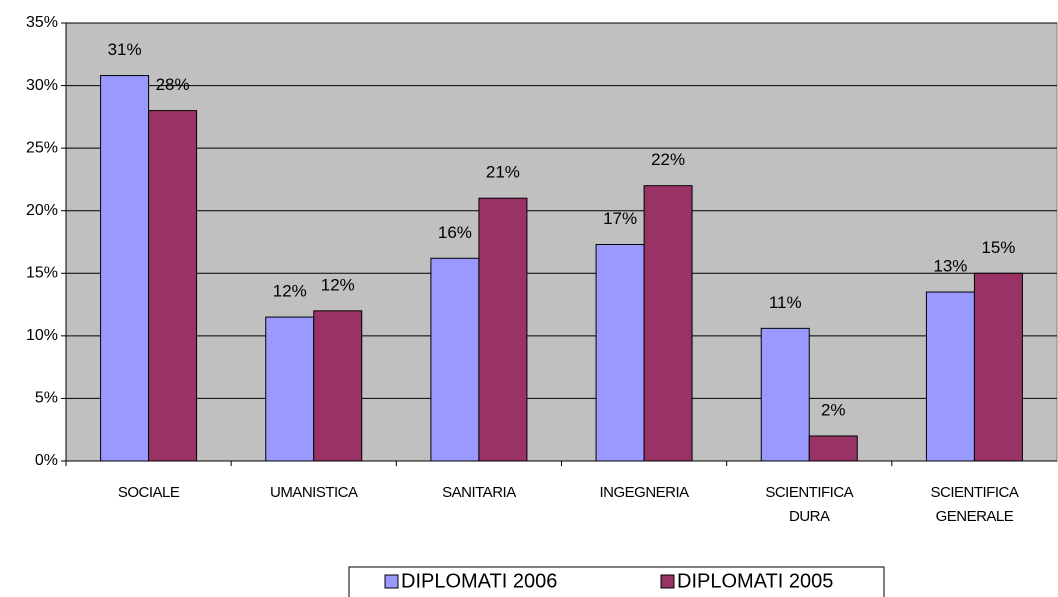 This screenshot has height=597, width=1058. What do you see at coordinates (42, 273) in the screenshot?
I see `y-tick-label: 15%` at bounding box center [42, 273].